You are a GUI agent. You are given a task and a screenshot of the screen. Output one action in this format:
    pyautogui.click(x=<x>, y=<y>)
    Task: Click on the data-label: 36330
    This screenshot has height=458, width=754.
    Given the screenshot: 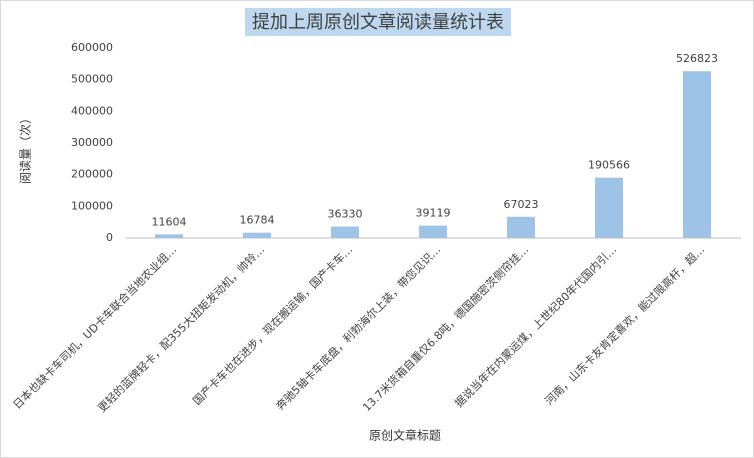 What is the action you would take?
    pyautogui.click(x=345, y=213)
    